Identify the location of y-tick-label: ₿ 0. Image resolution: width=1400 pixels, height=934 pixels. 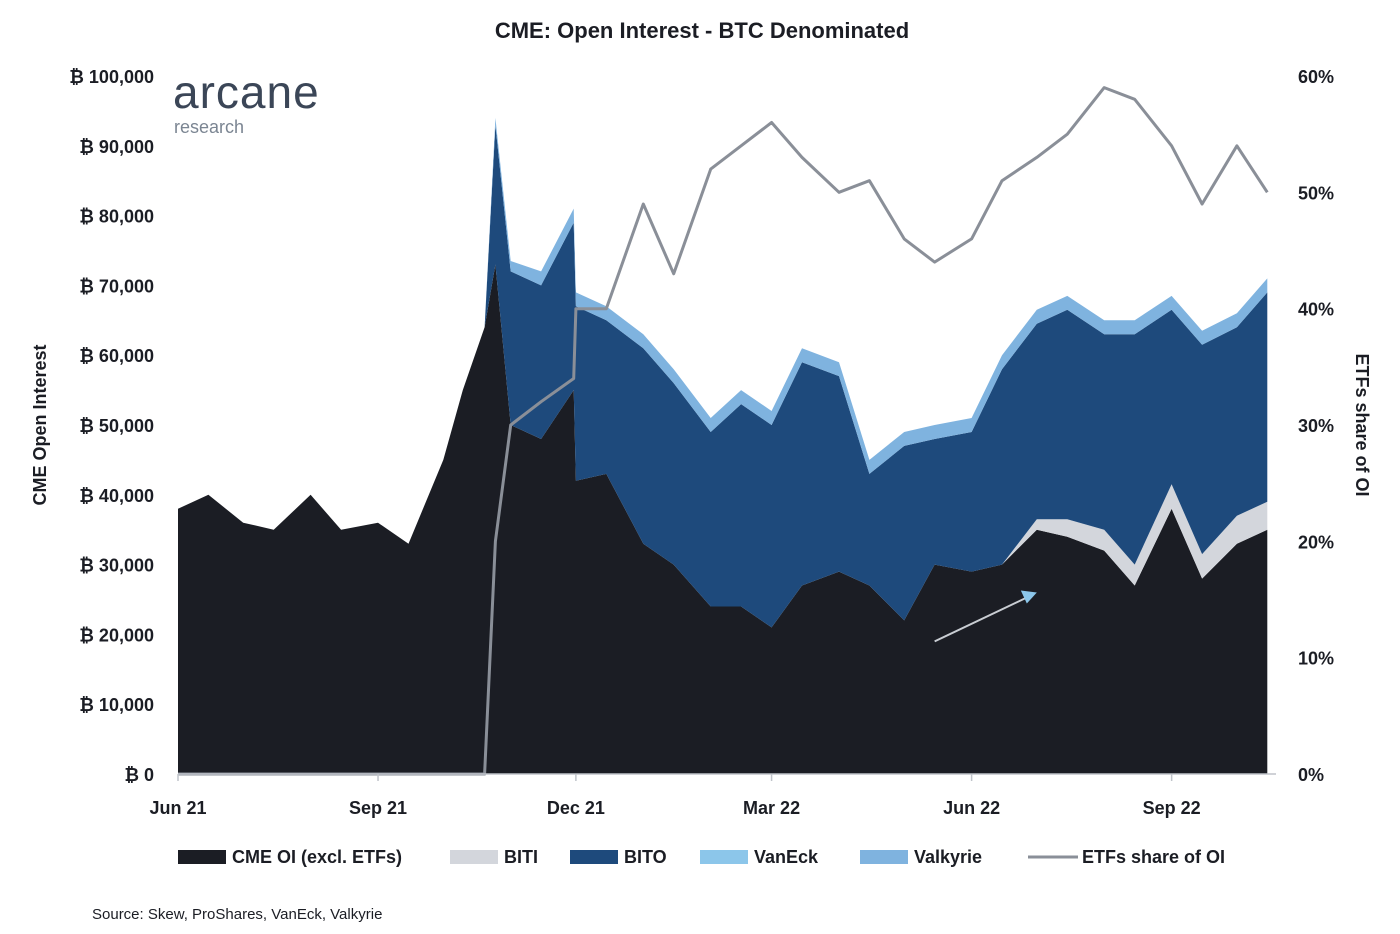
(139, 775).